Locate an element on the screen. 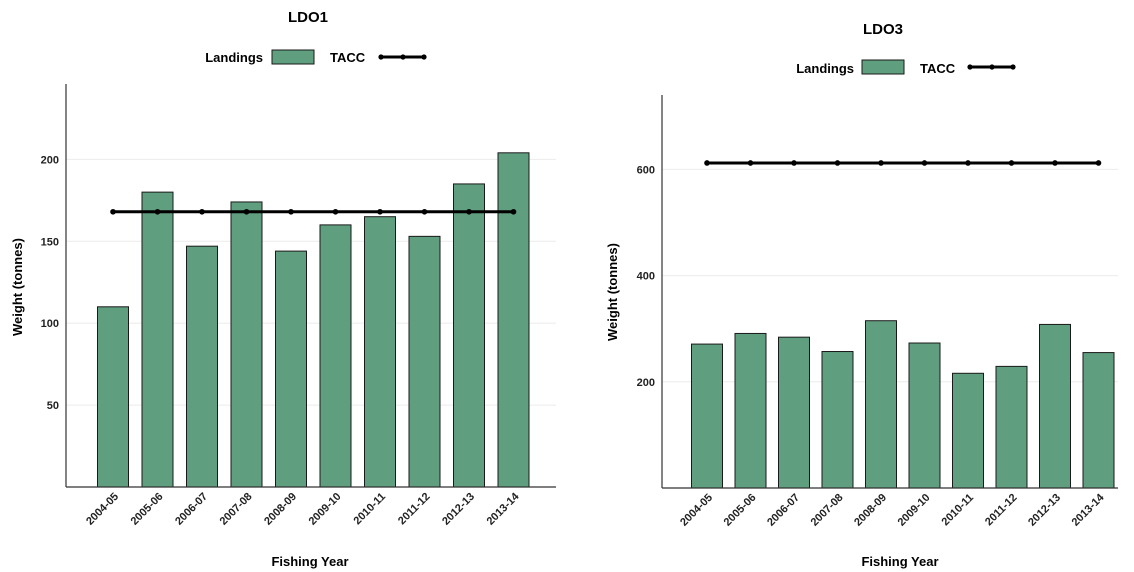  y-tick-labels: 200 400 600 is located at coordinates (646, 276).